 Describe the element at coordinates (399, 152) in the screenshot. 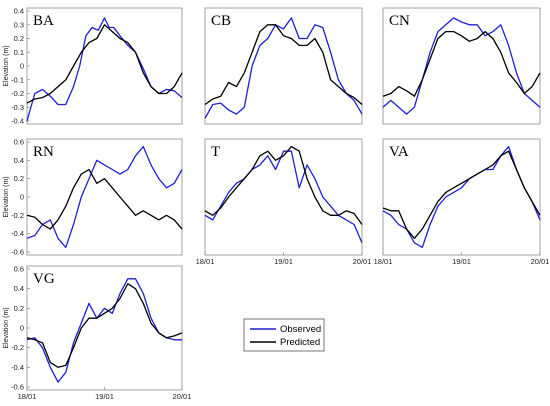

I see `panel-va-title: VA` at that location.